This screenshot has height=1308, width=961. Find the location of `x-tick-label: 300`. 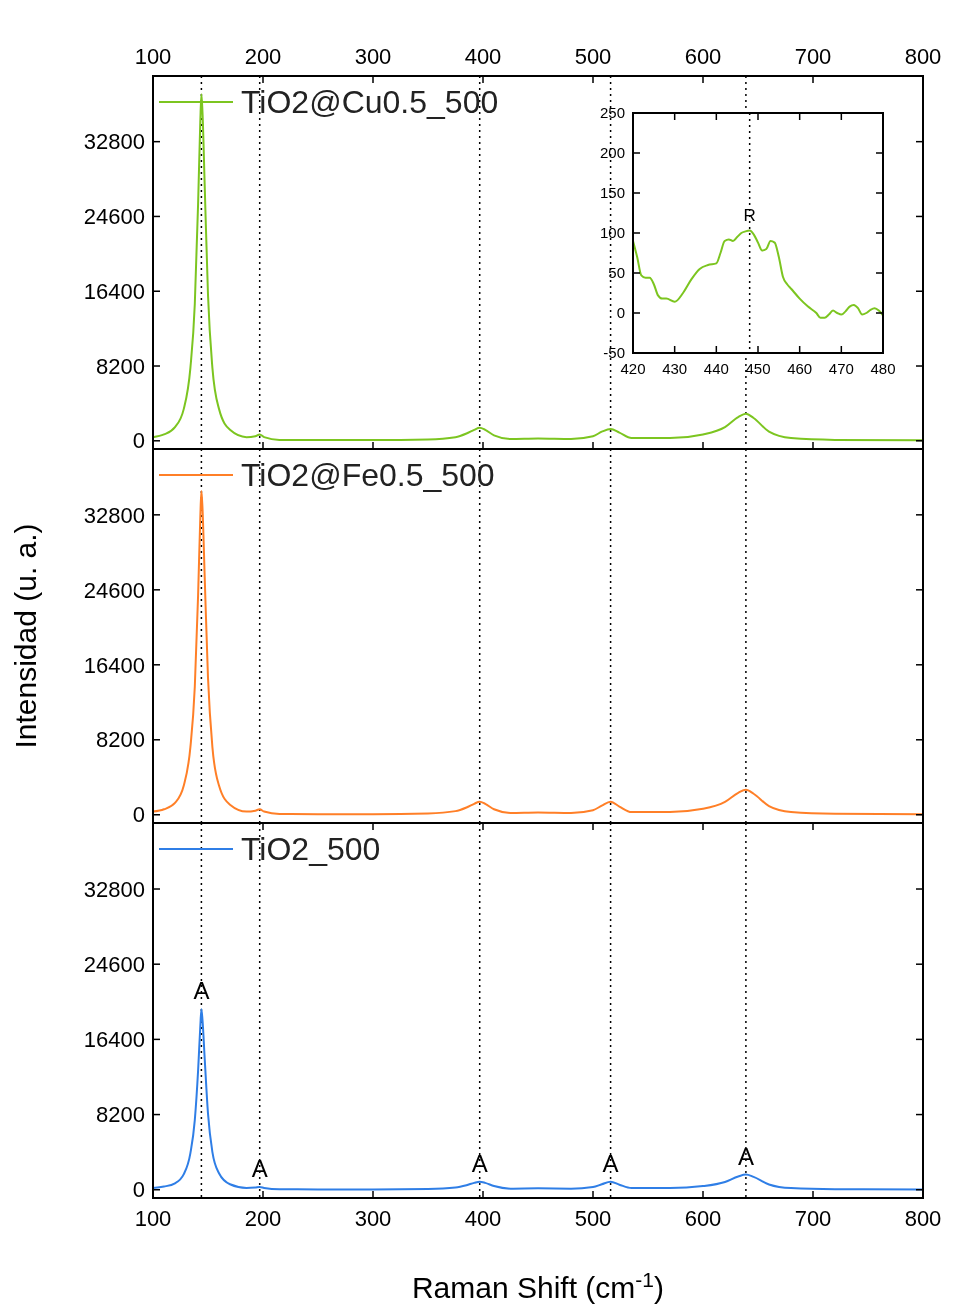

x-tick-label: 300 is located at coordinates (373, 1218).